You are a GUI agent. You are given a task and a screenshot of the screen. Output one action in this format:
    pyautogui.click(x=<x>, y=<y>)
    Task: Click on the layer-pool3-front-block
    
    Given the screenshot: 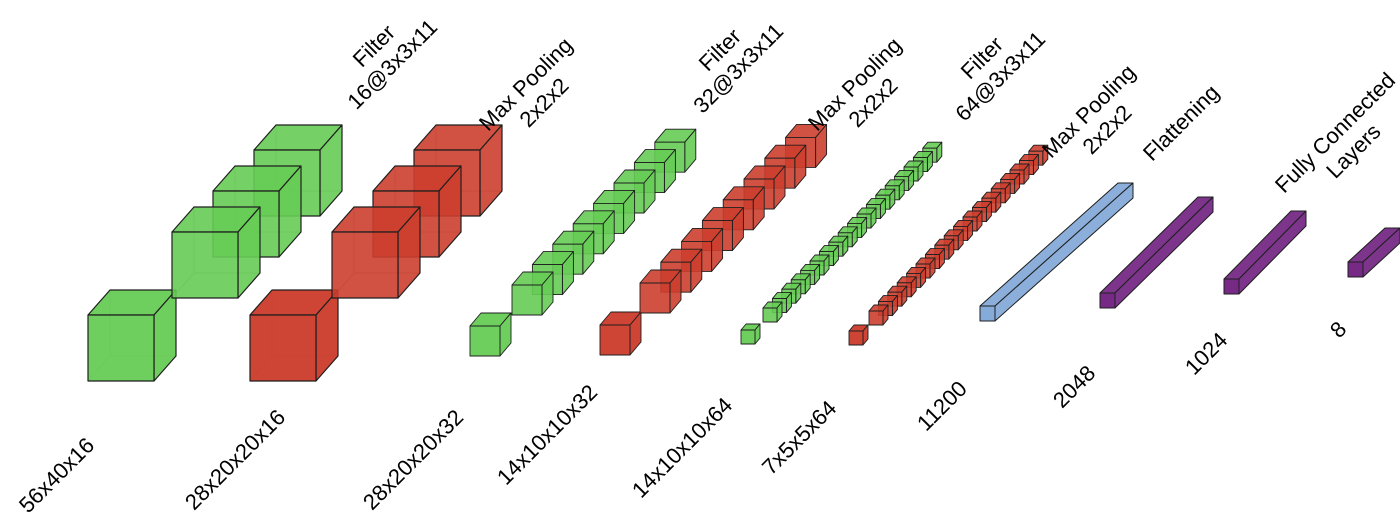 What is the action you would take?
    pyautogui.click(x=858, y=335)
    